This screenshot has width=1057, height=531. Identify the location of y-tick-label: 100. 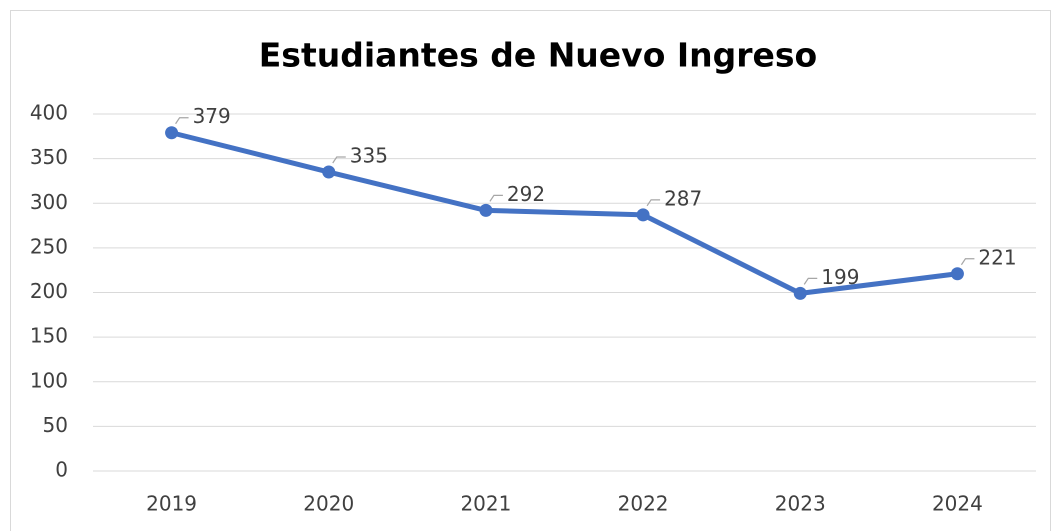
(49, 380).